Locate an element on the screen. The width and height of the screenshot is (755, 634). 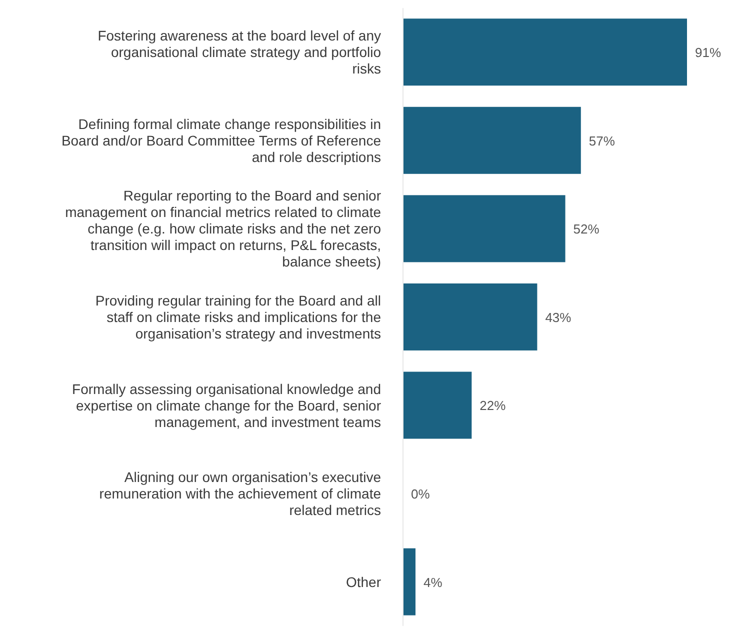
y-tick-label: Aligning our own organisation’s executive remuneration with the achievement of climate related metrics is located at coordinates (240, 493).